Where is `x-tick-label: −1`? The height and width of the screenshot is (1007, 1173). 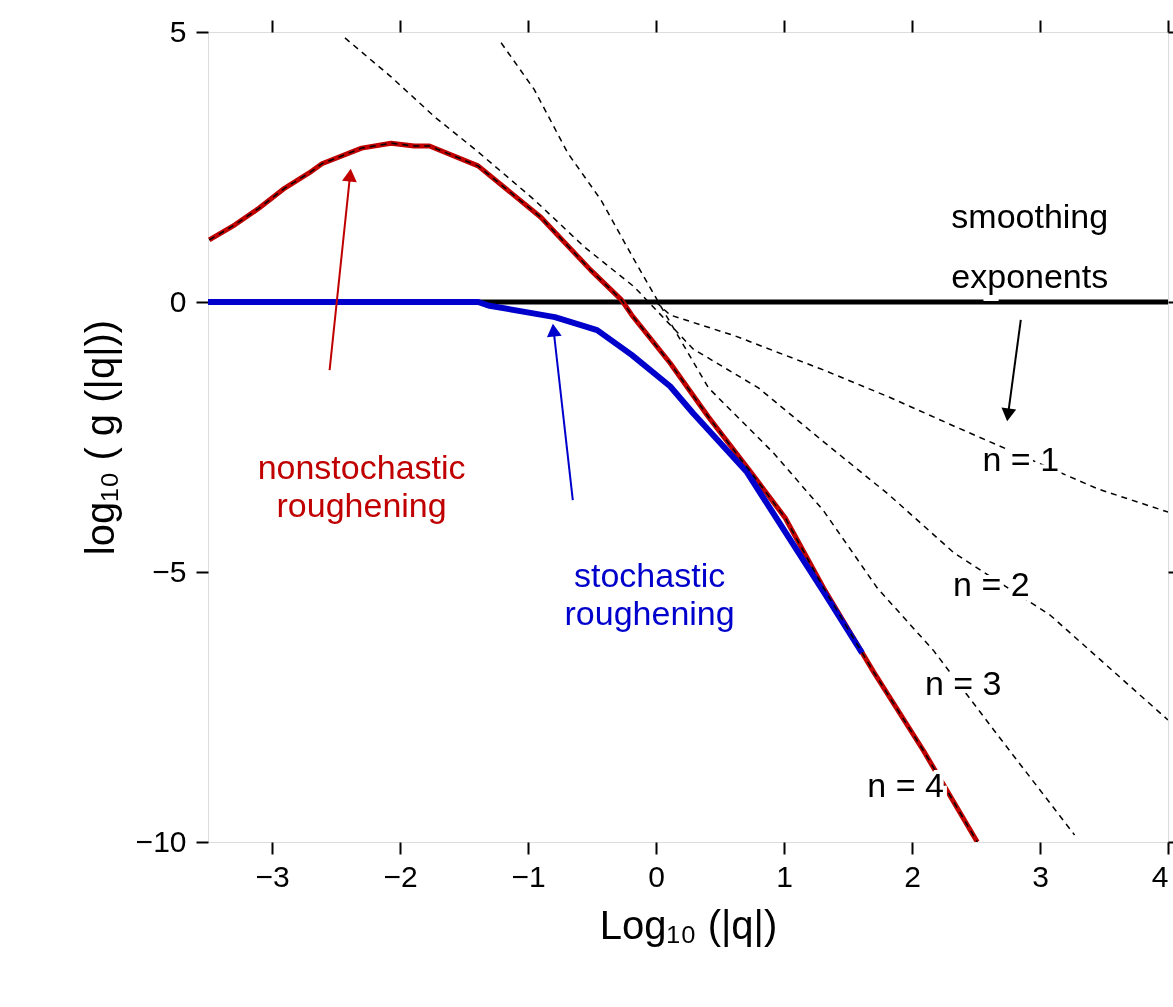
x-tick-label: −1 is located at coordinates (528, 876).